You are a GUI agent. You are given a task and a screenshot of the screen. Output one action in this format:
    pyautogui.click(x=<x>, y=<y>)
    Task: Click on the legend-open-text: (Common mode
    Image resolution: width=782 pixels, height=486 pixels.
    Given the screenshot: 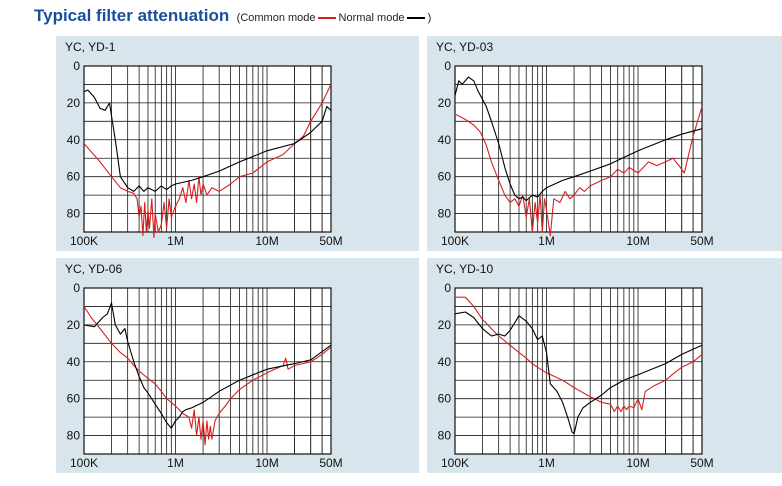 What is the action you would take?
    pyautogui.click(x=276, y=18)
    